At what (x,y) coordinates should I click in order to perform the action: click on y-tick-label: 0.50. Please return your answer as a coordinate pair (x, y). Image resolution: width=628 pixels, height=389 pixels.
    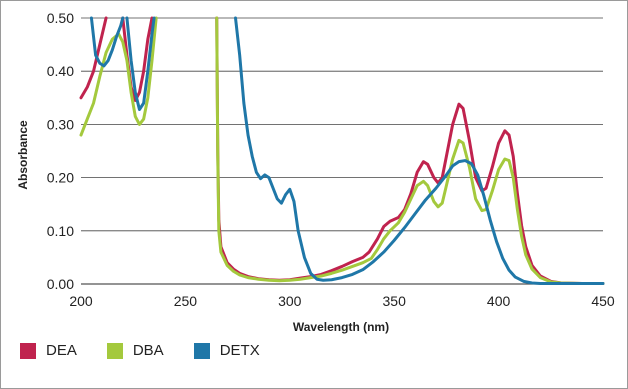
    Looking at the image, I should click on (60, 18).